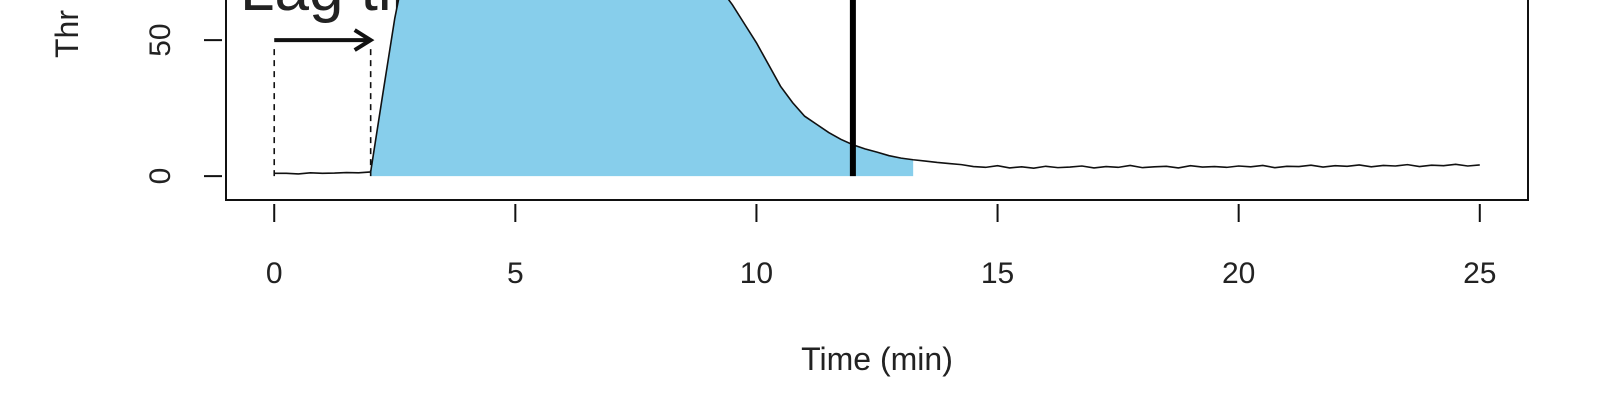 This screenshot has width=1600, height=400. What do you see at coordinates (160, 39) in the screenshot?
I see `y-tick-label: 50` at bounding box center [160, 39].